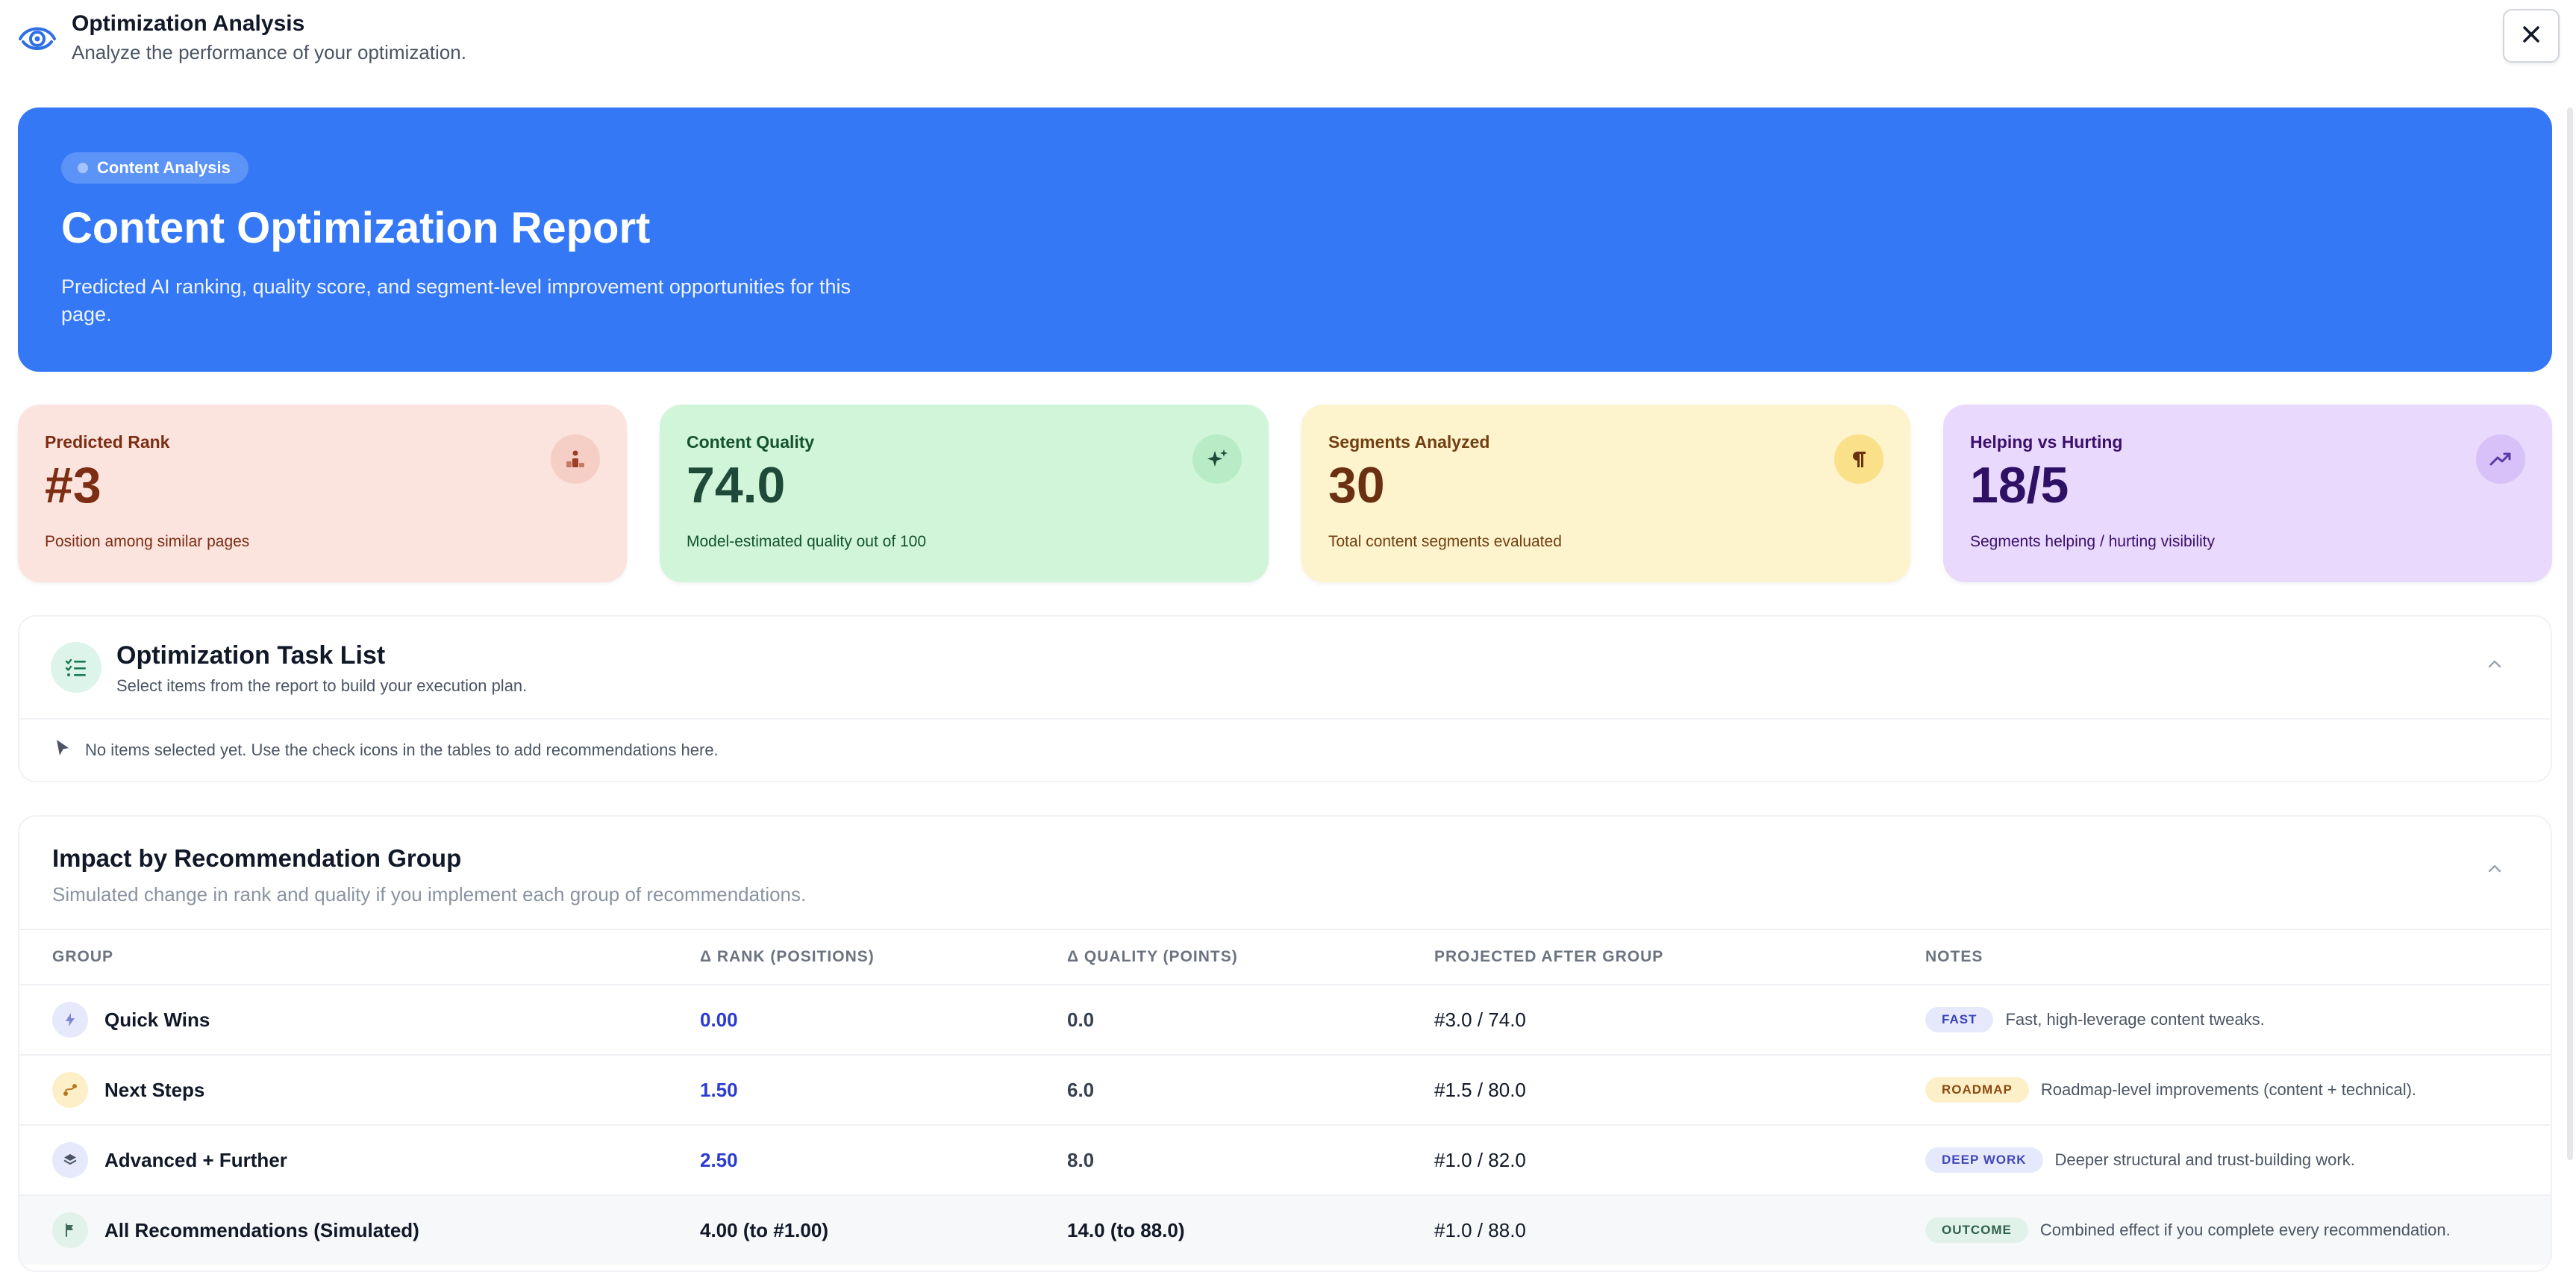  I want to click on stat-value: 18/5, so click(2019, 485).